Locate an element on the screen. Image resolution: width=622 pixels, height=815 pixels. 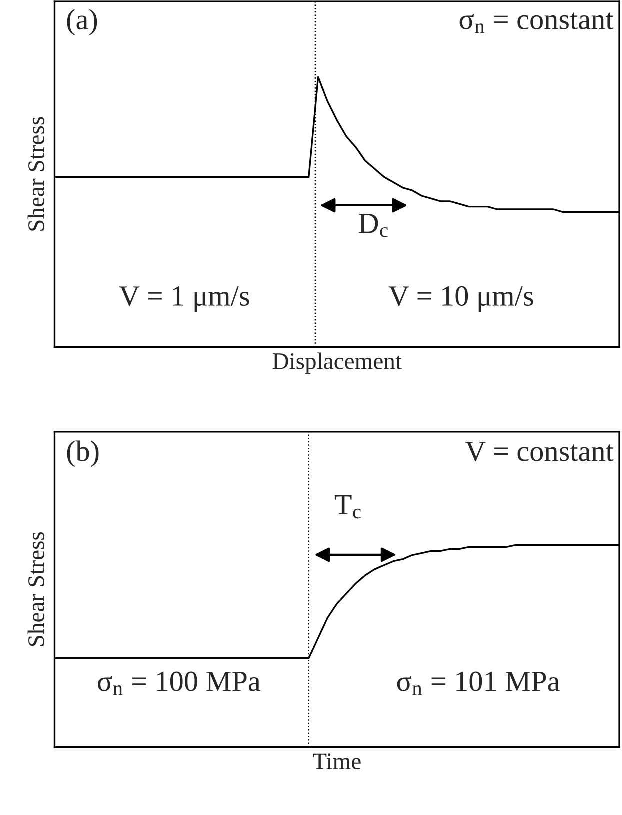
text: V = constant is located at coordinates (539, 452).